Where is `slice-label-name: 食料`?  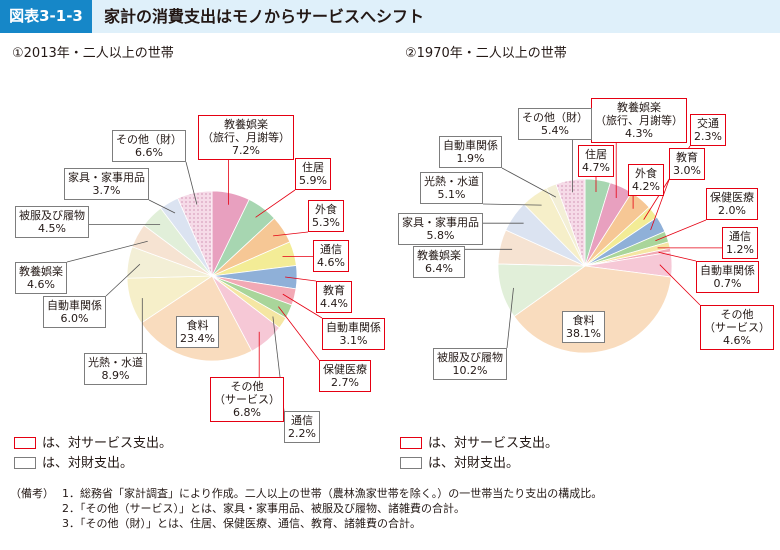
slice-label-name: 食料 is located at coordinates (197, 325).